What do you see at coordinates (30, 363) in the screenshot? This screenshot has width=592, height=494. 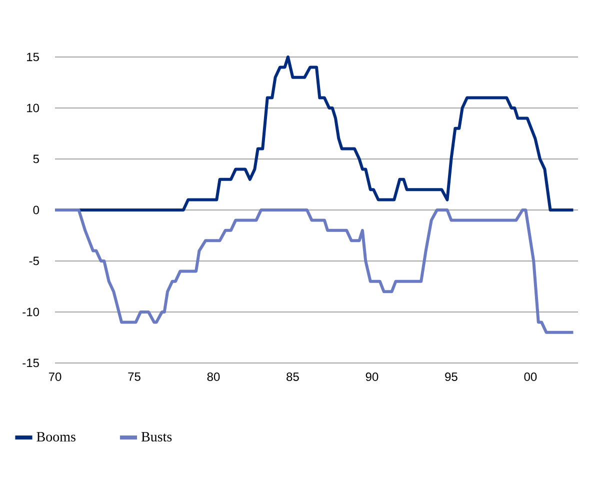 I see `y-tick-label: -15` at bounding box center [30, 363].